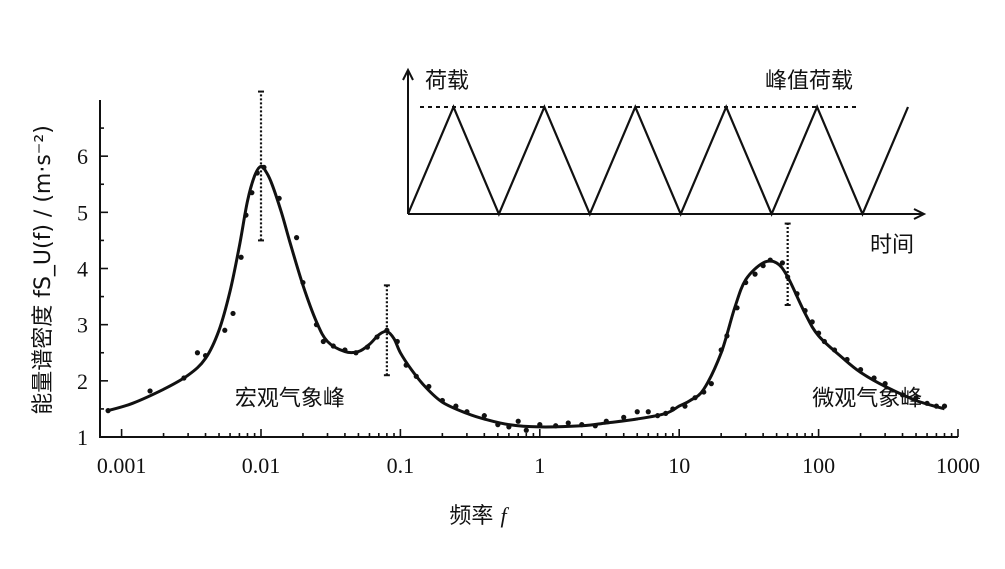 This screenshot has height=569, width=1005. I want to click on y-axis-title: 能量谱密度 fS_U(f) / (m·s⁻²), so click(43, 270).